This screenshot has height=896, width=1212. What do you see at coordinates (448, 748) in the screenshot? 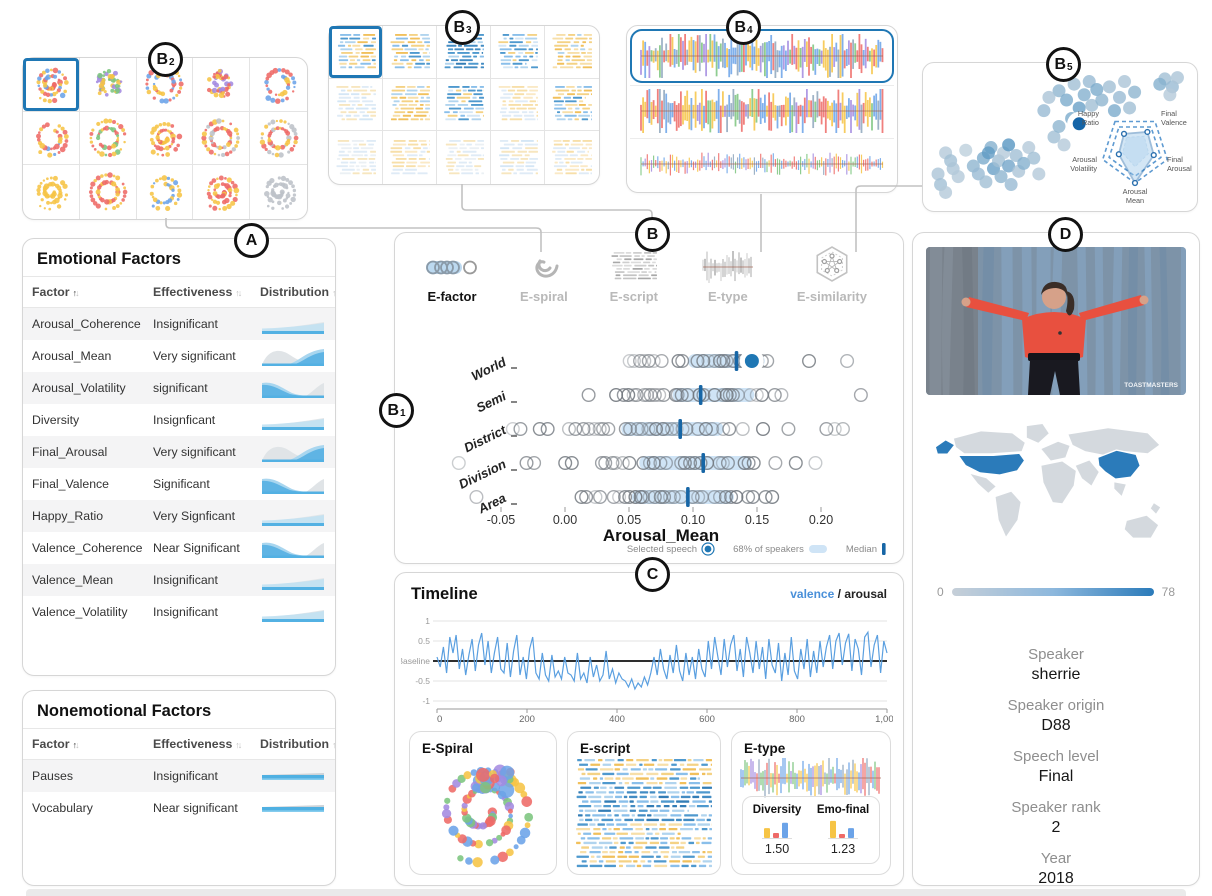
I see `espiral-subpanel-title: E-Spiral` at bounding box center [448, 748].